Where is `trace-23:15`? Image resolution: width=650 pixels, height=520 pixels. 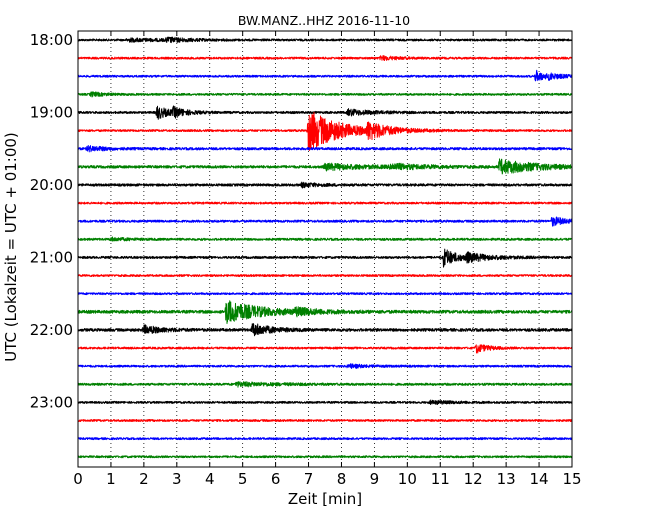
trace-23:15 is located at coordinates (325, 421).